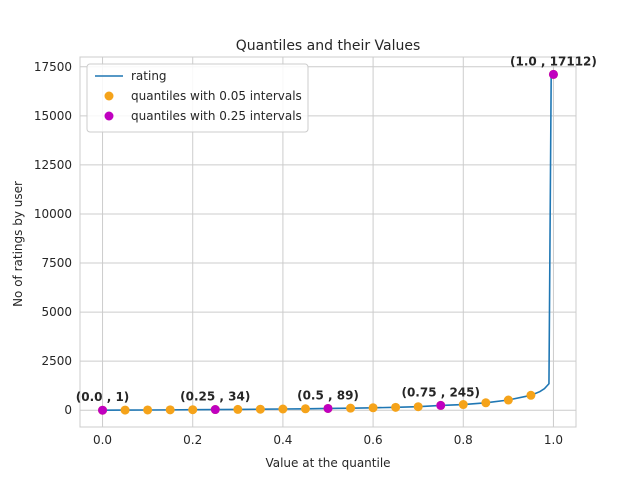  I want to click on annotation-label: (0.75 , 245), so click(440, 392).